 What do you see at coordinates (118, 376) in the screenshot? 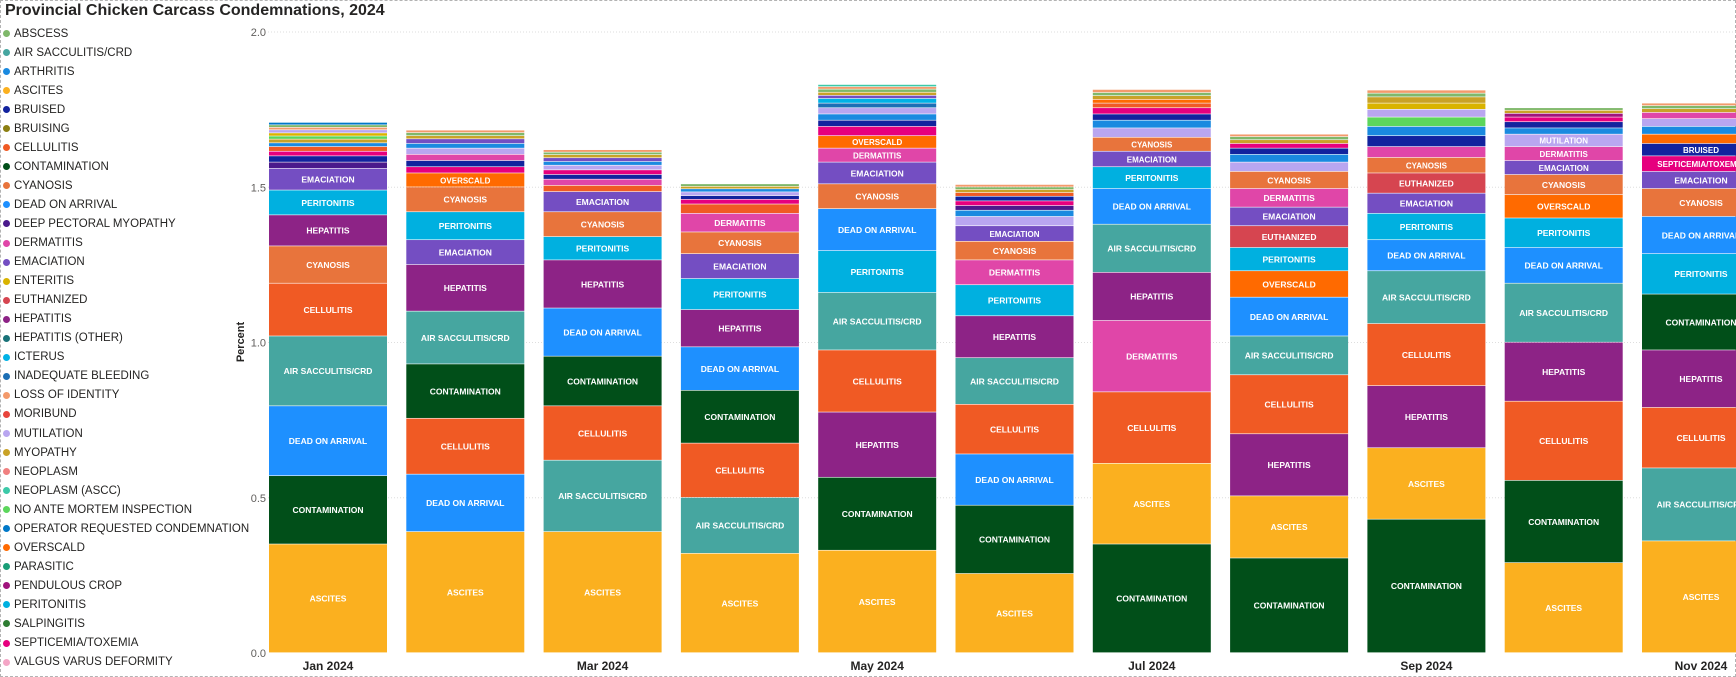
I see `legend-item: INADEQUATE BLEEDING` at bounding box center [118, 376].